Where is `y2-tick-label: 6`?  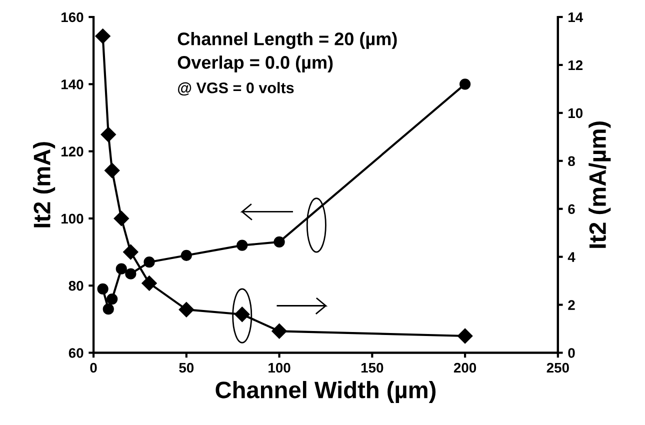 y2-tick-label: 6 is located at coordinates (571, 209).